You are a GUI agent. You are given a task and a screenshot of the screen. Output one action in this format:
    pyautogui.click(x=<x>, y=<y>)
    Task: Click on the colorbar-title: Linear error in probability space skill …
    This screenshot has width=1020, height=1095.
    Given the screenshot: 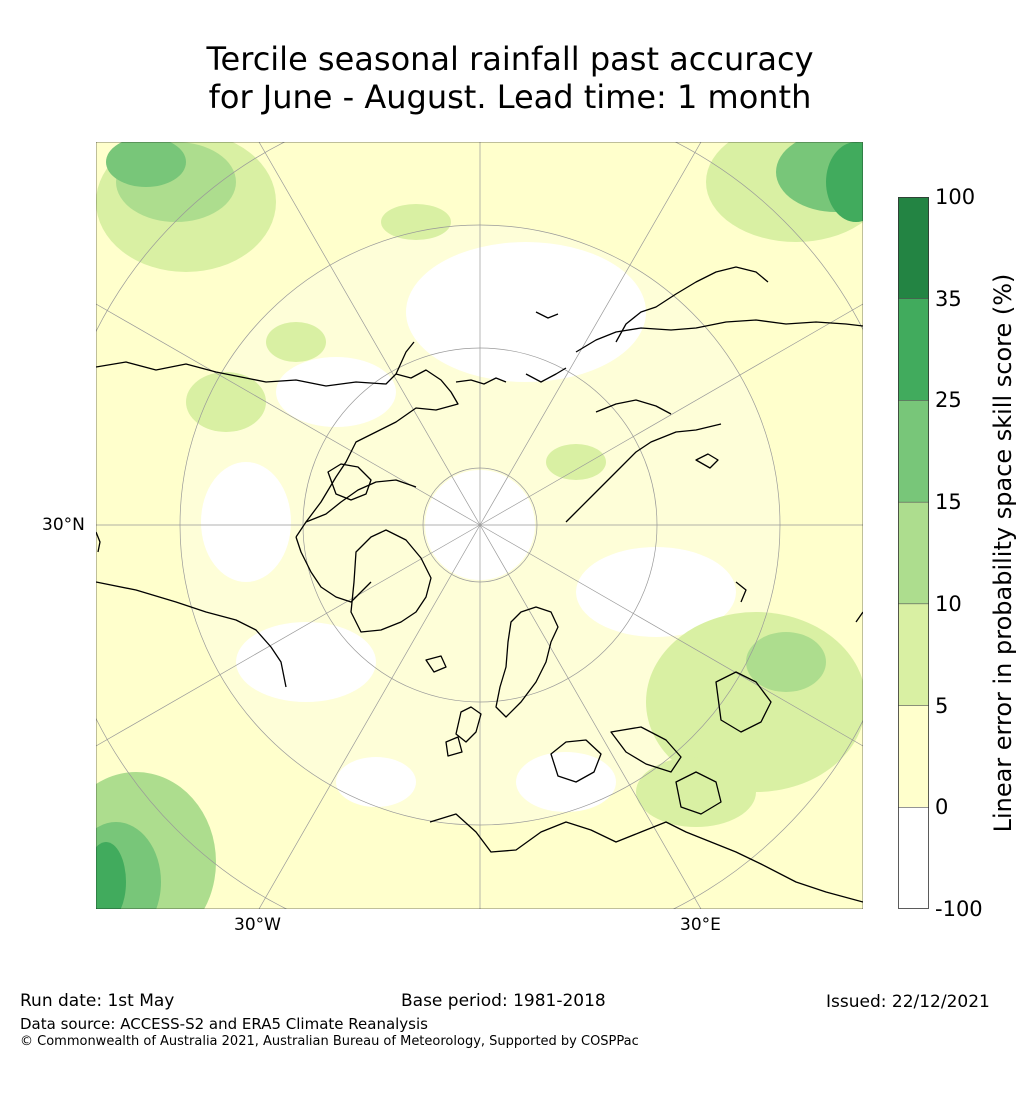 What is the action you would take?
    pyautogui.click(x=1003, y=553)
    